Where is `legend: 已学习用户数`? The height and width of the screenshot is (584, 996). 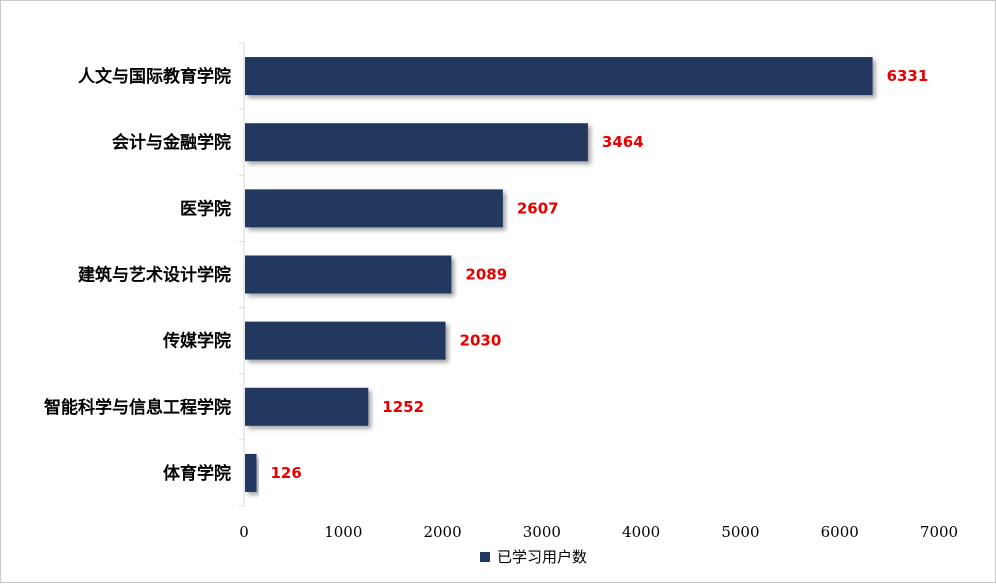 legend: 已学习用户数 is located at coordinates (533, 557).